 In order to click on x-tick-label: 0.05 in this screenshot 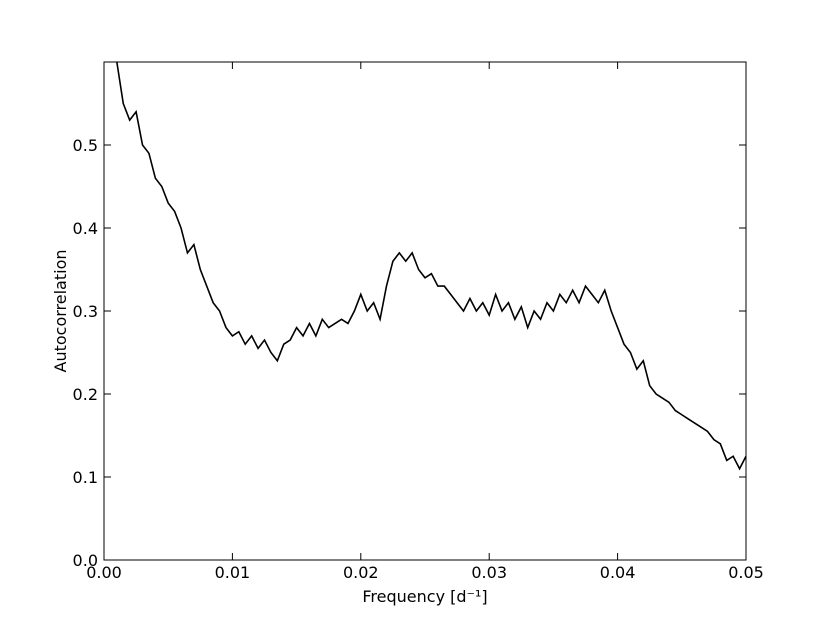, I will do `click(746, 572)`.